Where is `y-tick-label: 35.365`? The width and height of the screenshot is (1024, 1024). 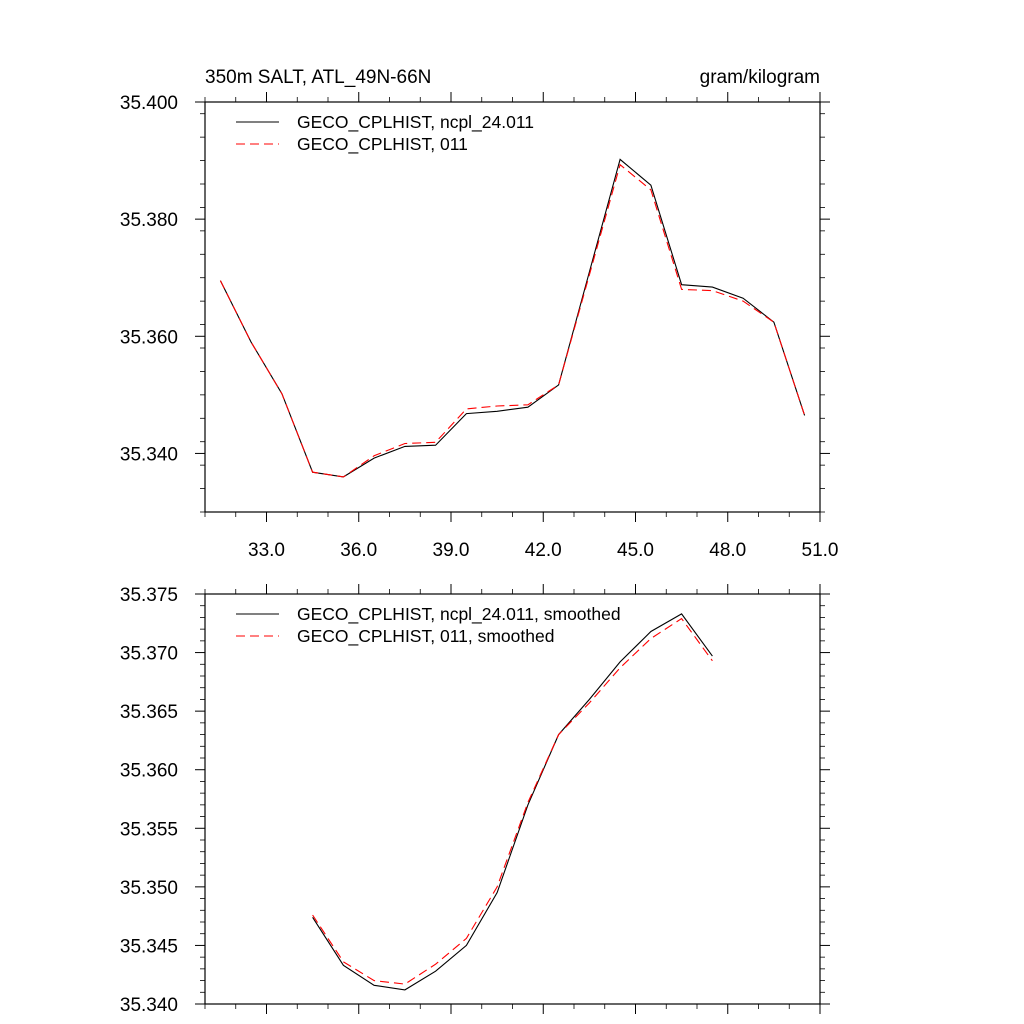 y-tick-label: 35.365 is located at coordinates (149, 712).